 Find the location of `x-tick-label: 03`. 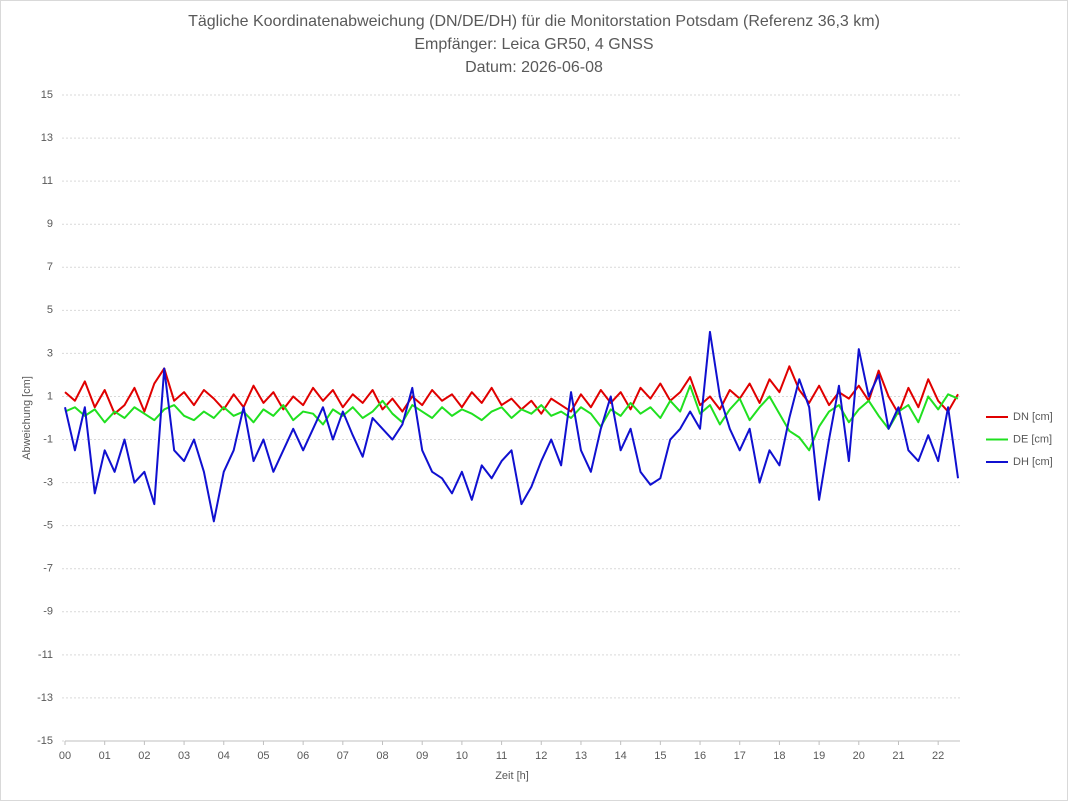

x-tick-label: 03 is located at coordinates (184, 756).